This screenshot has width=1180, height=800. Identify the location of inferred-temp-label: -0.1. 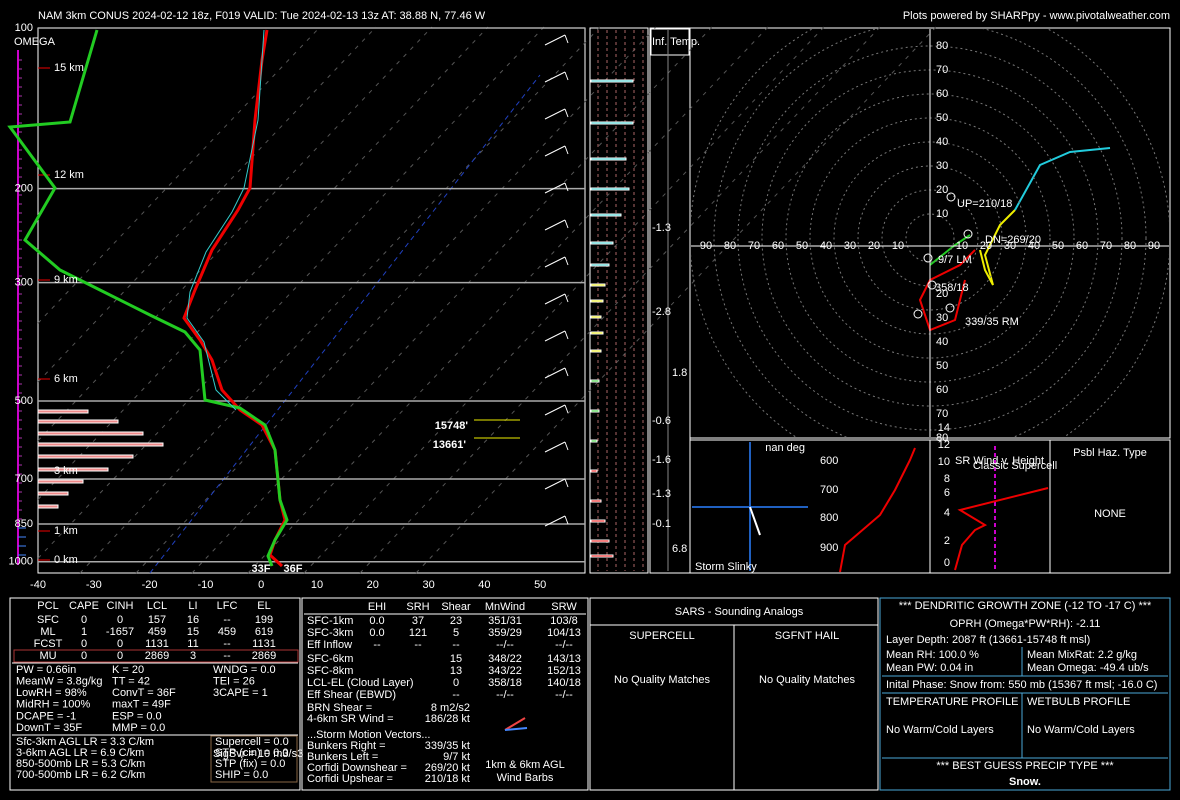
(661, 524).